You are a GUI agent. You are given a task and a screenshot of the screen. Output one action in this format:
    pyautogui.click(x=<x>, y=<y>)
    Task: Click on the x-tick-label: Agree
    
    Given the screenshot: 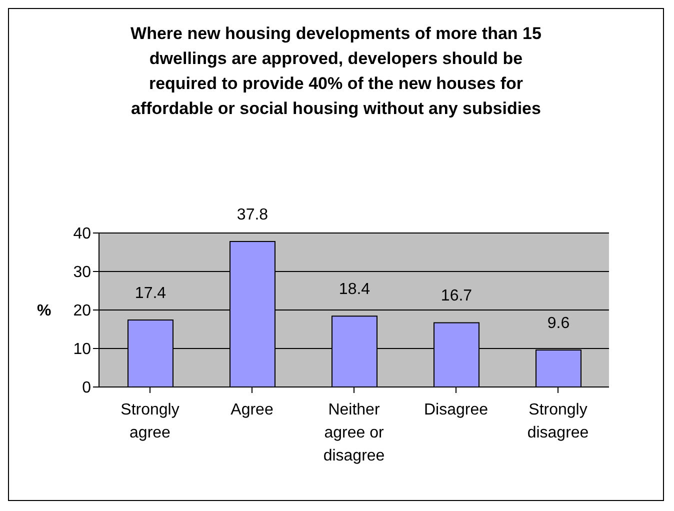 What is the action you would take?
    pyautogui.click(x=252, y=409)
    